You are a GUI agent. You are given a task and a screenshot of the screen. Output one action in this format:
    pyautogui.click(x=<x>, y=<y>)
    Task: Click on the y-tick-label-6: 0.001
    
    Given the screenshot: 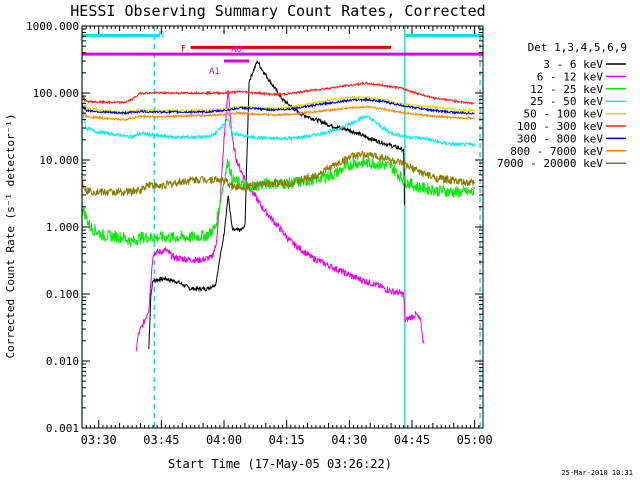 What is the action you would take?
    pyautogui.click(x=62, y=428)
    